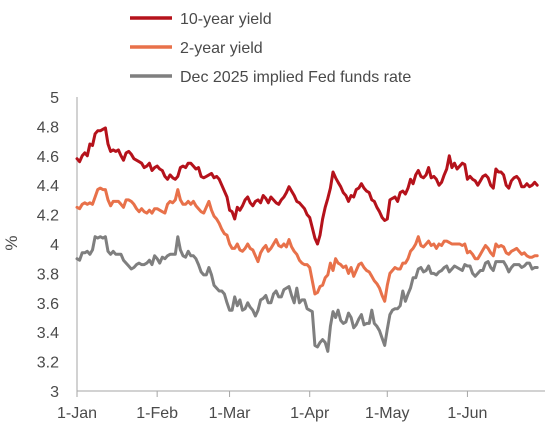 Image resolution: width=558 pixels, height=441 pixels. What do you see at coordinates (157, 413) in the screenshot?
I see `x-tick-label: 1-Feb` at bounding box center [157, 413].